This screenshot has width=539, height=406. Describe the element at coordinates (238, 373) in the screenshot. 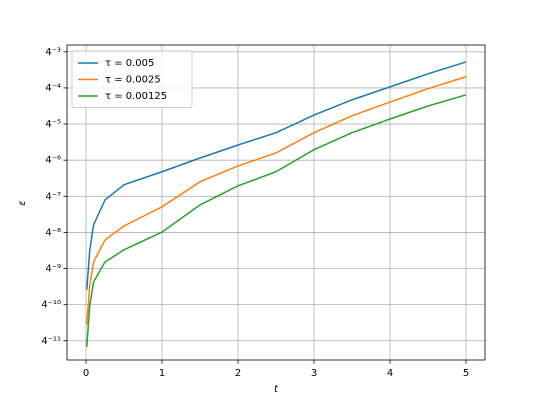

I see `x-tick-label: 2` at that location.